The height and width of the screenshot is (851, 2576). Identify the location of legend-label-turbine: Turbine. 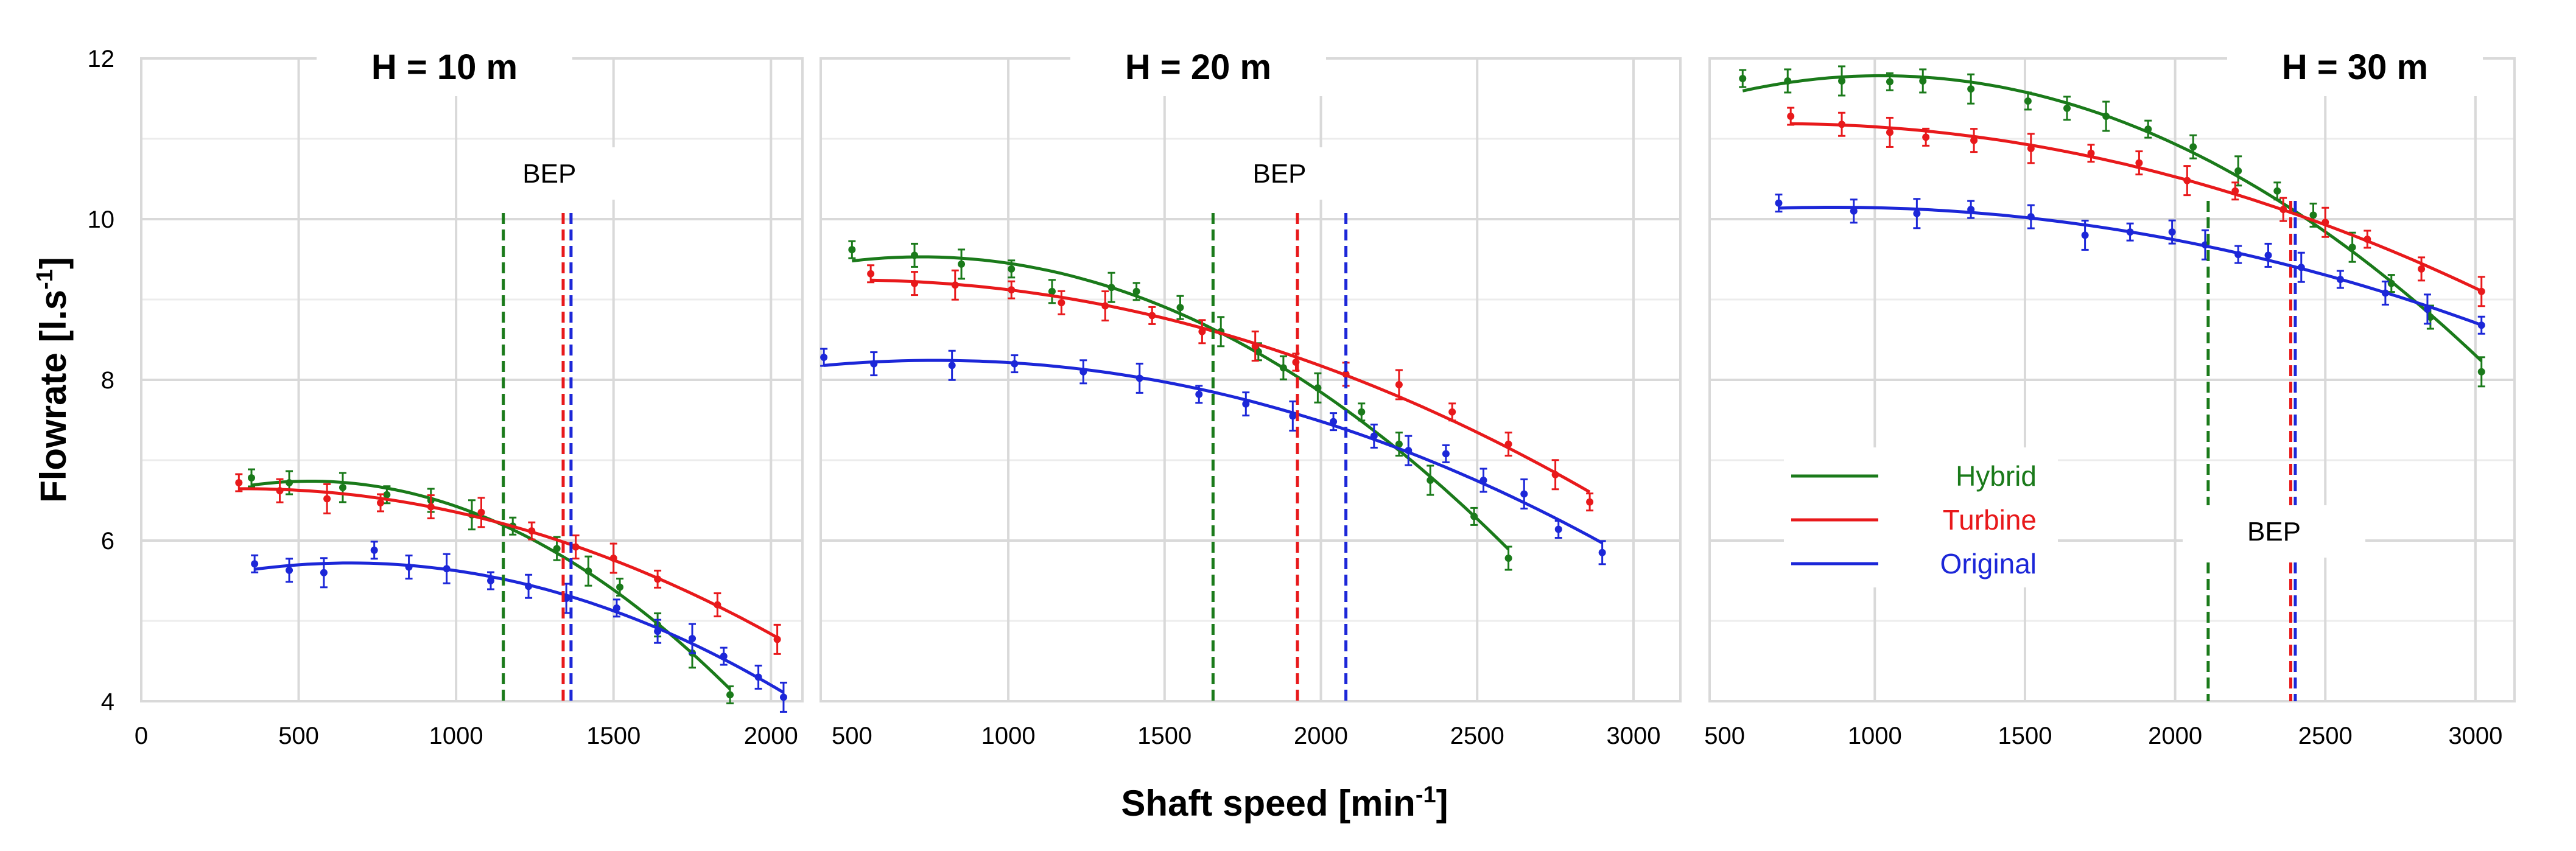
(1990, 520).